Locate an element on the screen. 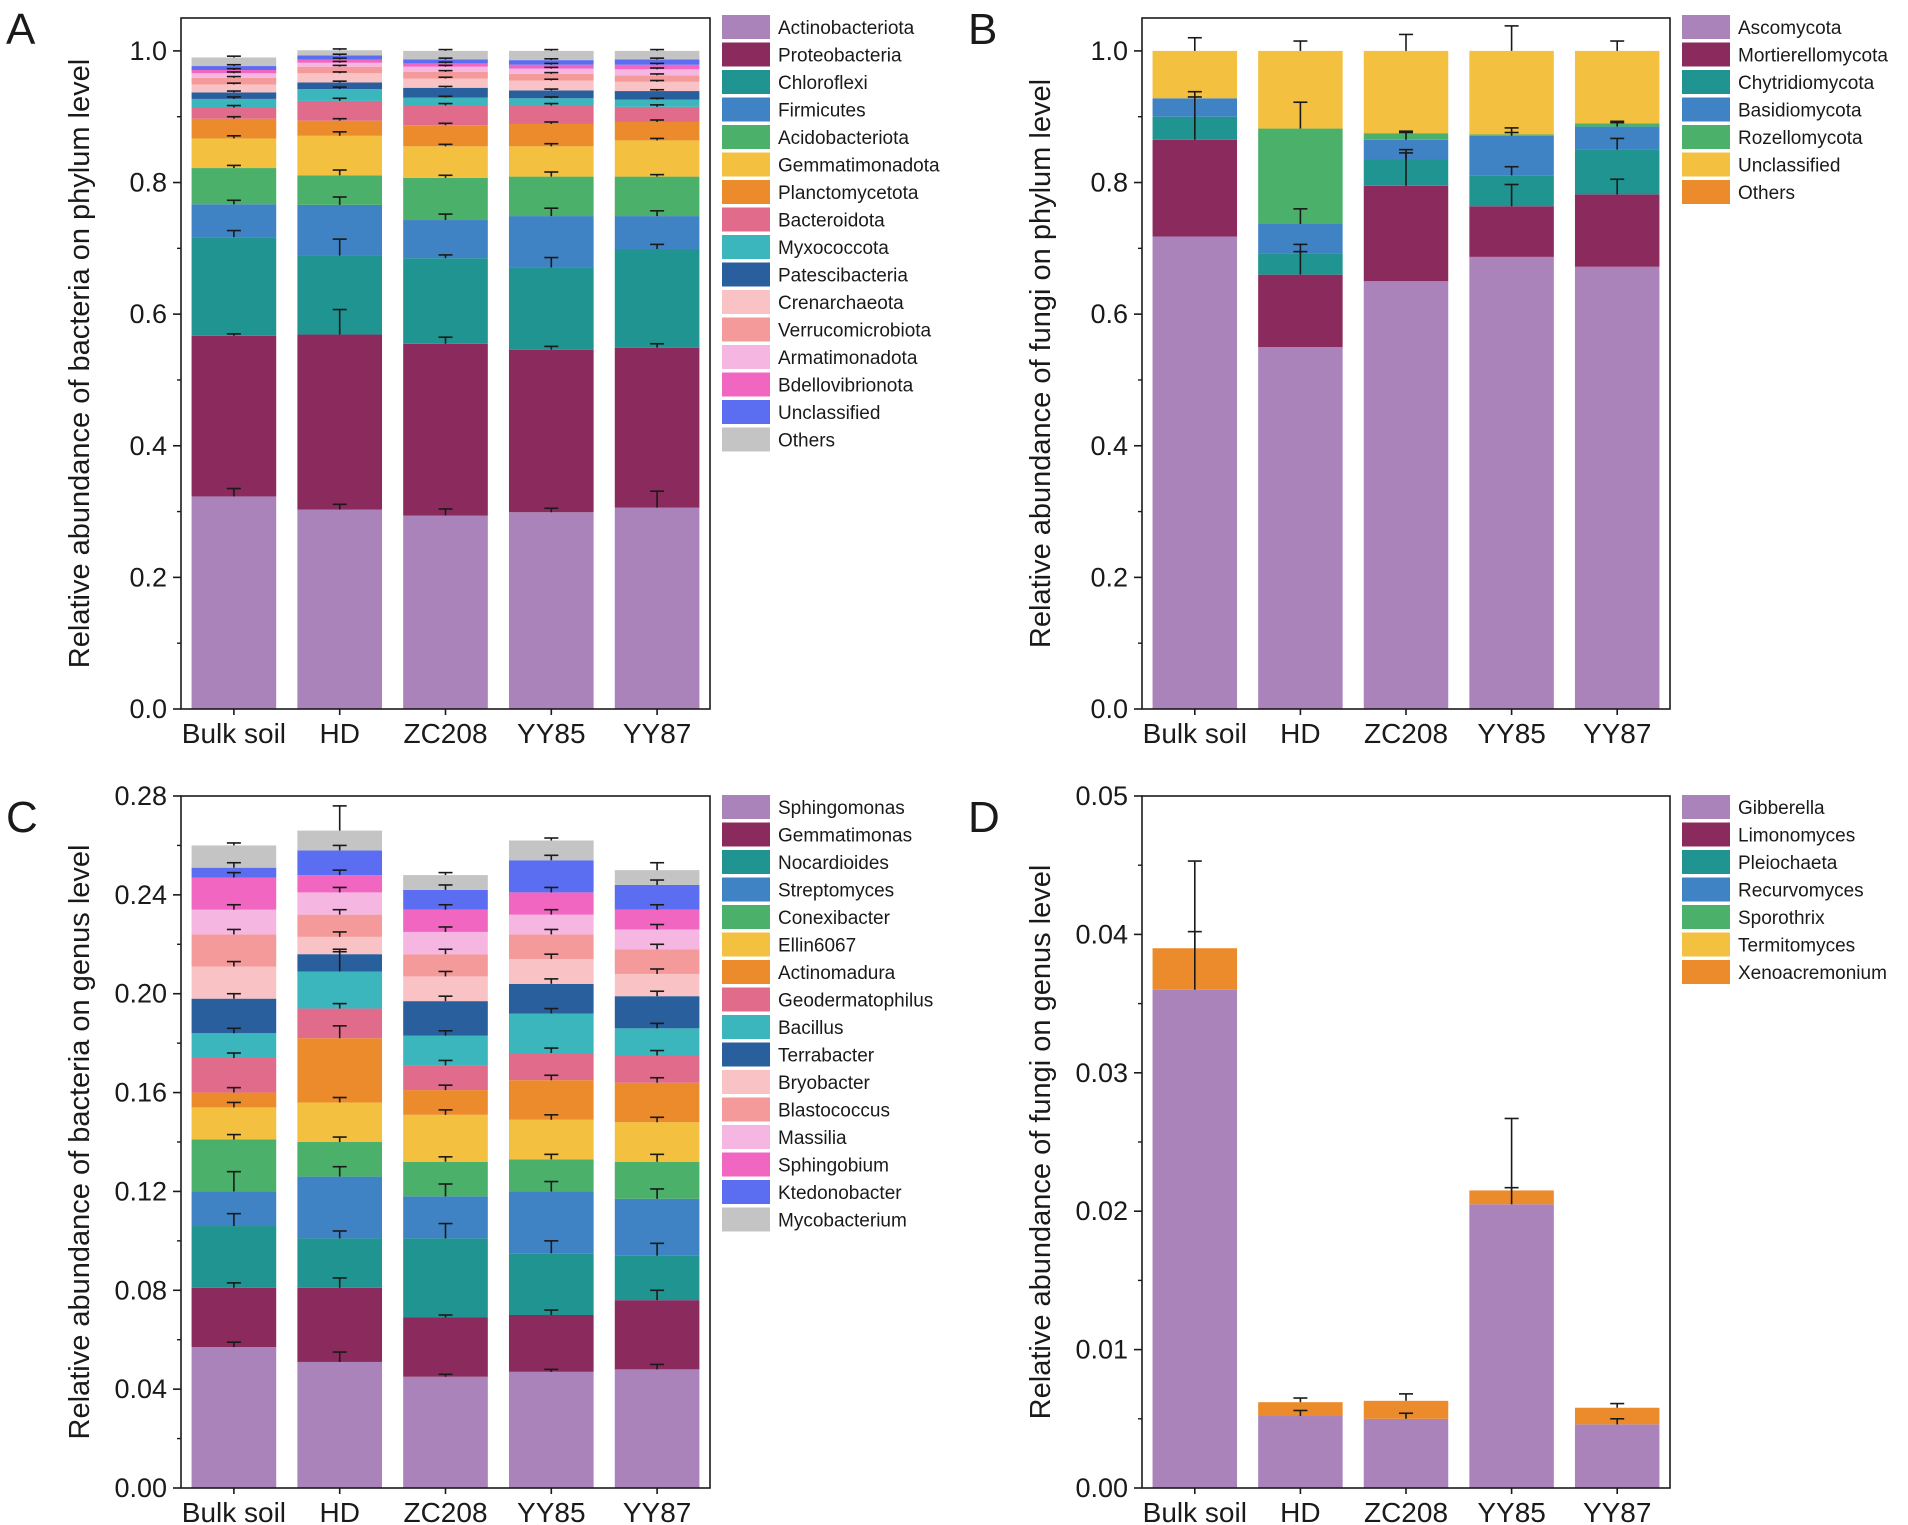 The width and height of the screenshot is (1908, 1525). bar-segment-mycobacterium is located at coordinates (340, 840).